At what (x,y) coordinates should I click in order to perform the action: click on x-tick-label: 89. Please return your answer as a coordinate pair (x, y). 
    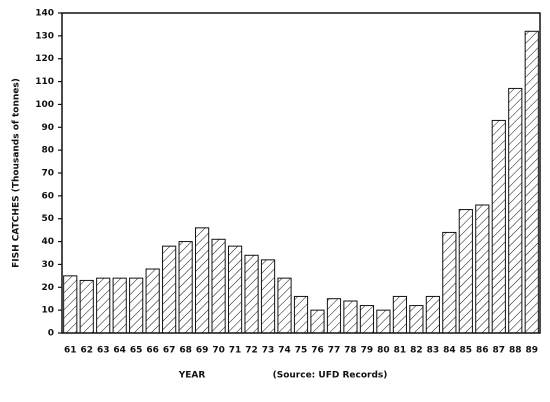
    Looking at the image, I should click on (531, 351).